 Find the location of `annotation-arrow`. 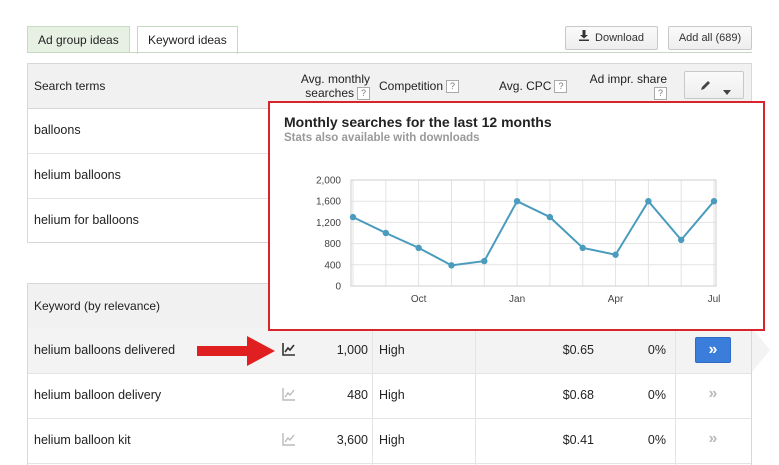

annotation-arrow is located at coordinates (236, 351).